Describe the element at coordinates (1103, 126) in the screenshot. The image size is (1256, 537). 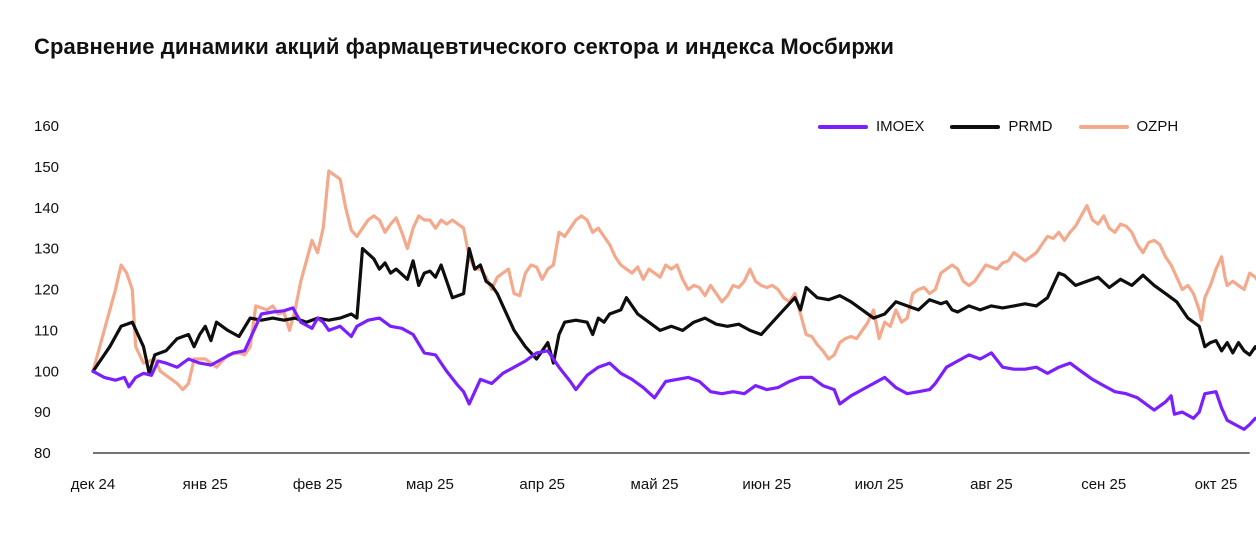
I see `legend-swatch-ozph` at that location.